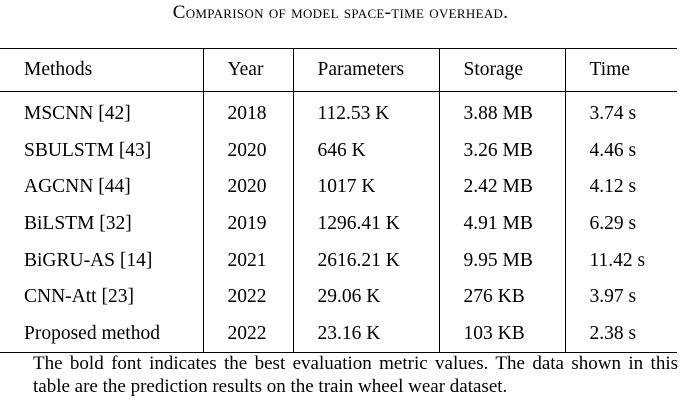 The image size is (681, 406). I want to click on cell-method: MSCNN [42], so click(102, 112).